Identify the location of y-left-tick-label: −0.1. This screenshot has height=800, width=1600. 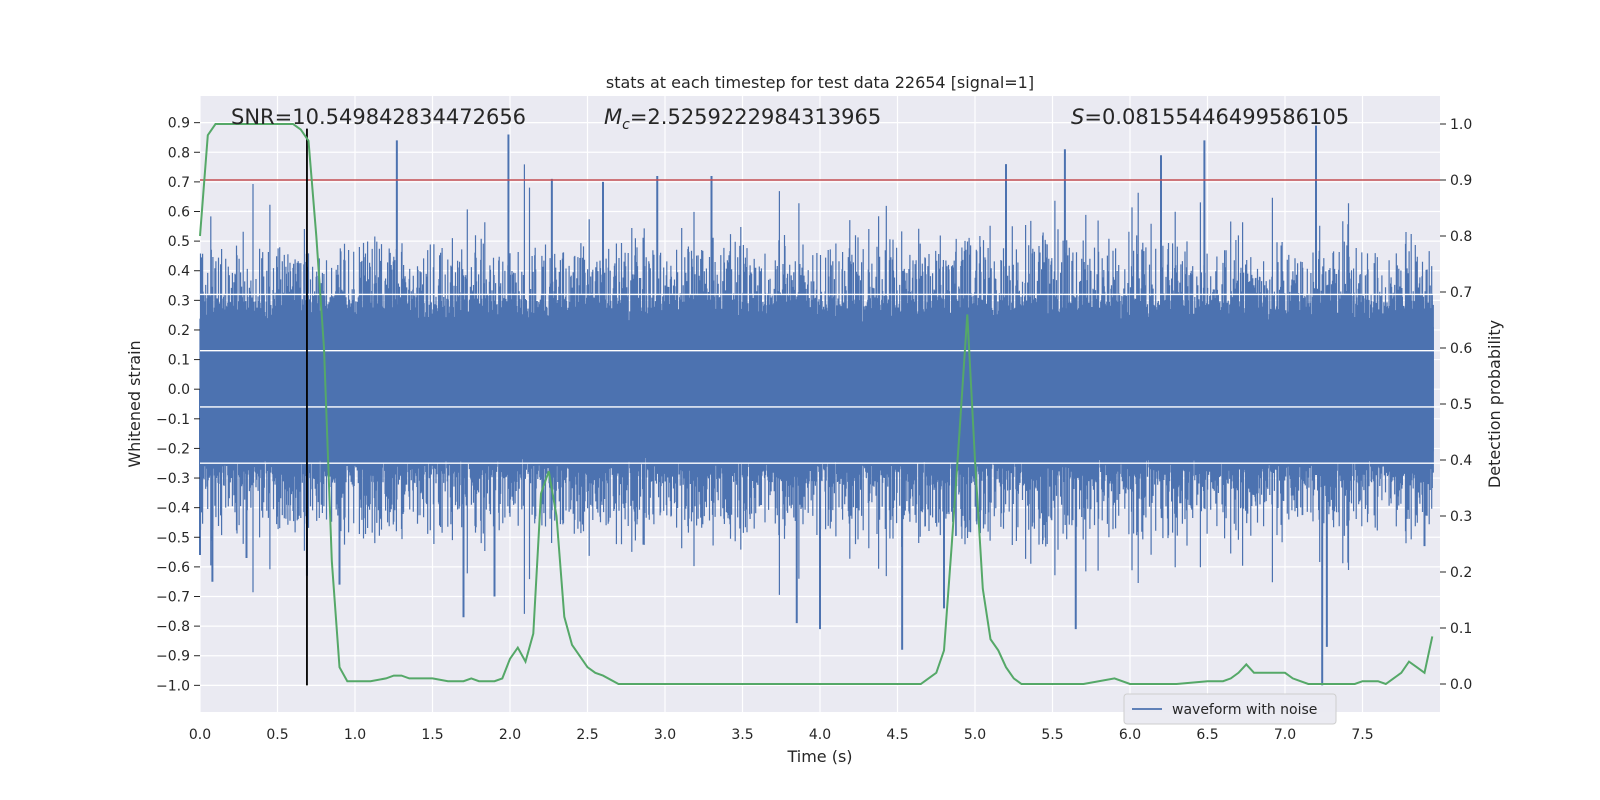
(173, 420).